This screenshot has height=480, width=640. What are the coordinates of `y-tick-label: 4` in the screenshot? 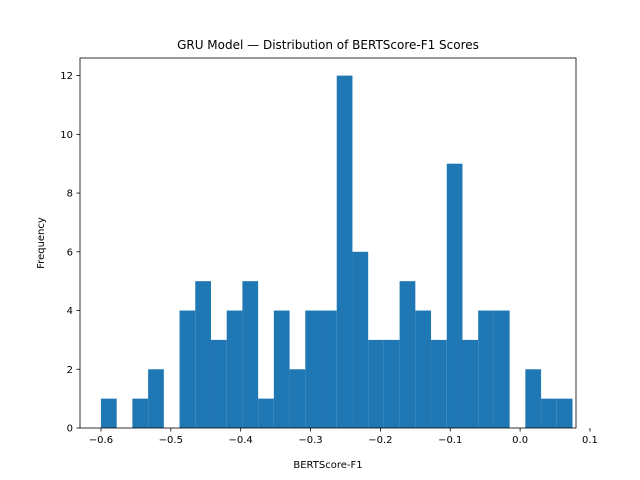 It's located at (70, 311).